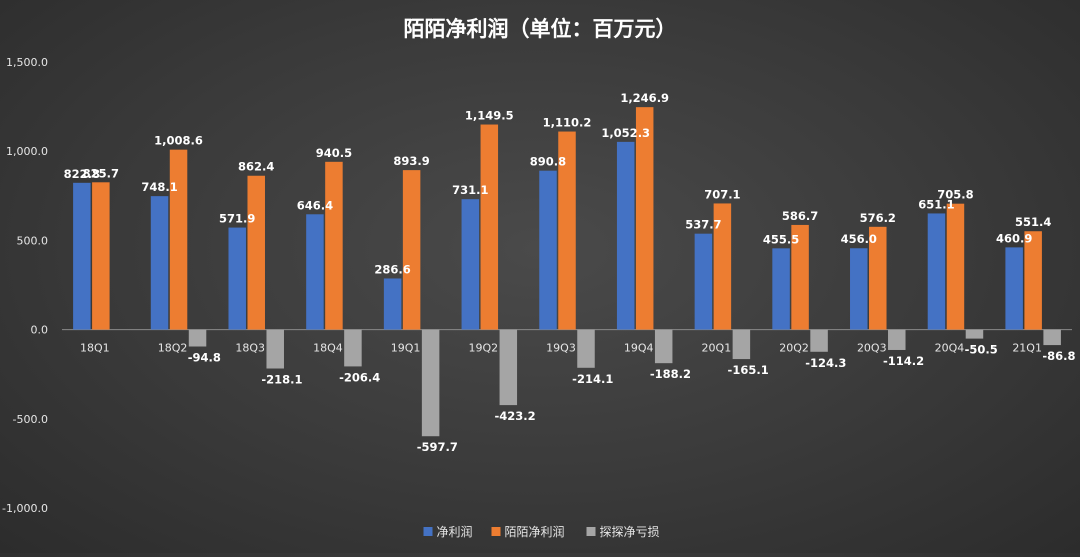 This screenshot has height=557, width=1080. What do you see at coordinates (878, 218) in the screenshot?
I see `data-label: 576.2` at bounding box center [878, 218].